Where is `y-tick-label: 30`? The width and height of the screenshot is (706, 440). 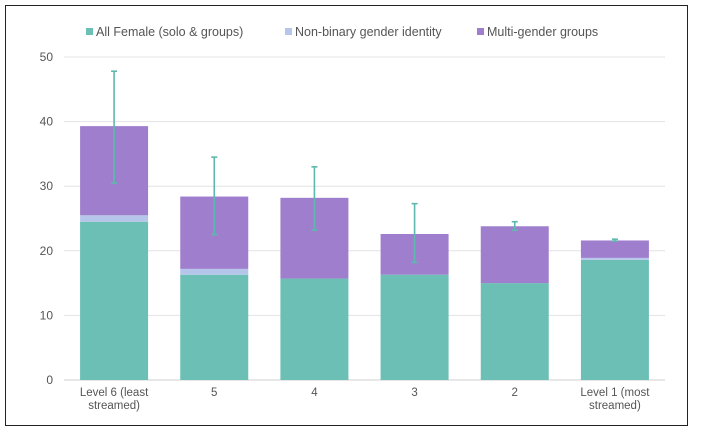
y-tick-label: 30 is located at coordinates (47, 186).